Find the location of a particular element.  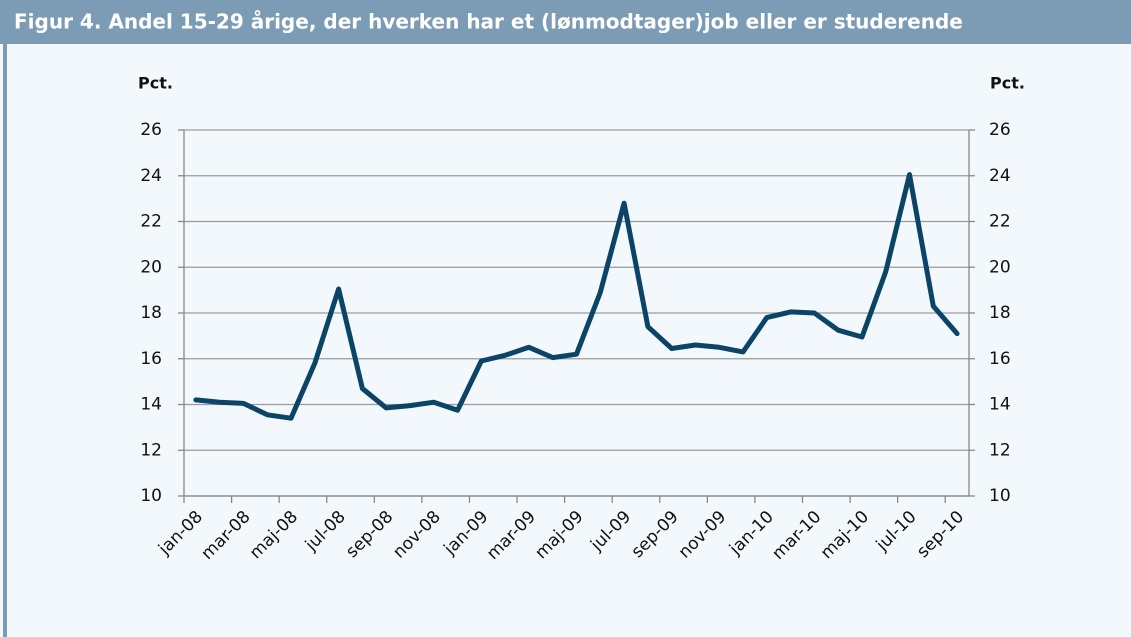

y2-tick-label: 18 is located at coordinates (1000, 313).